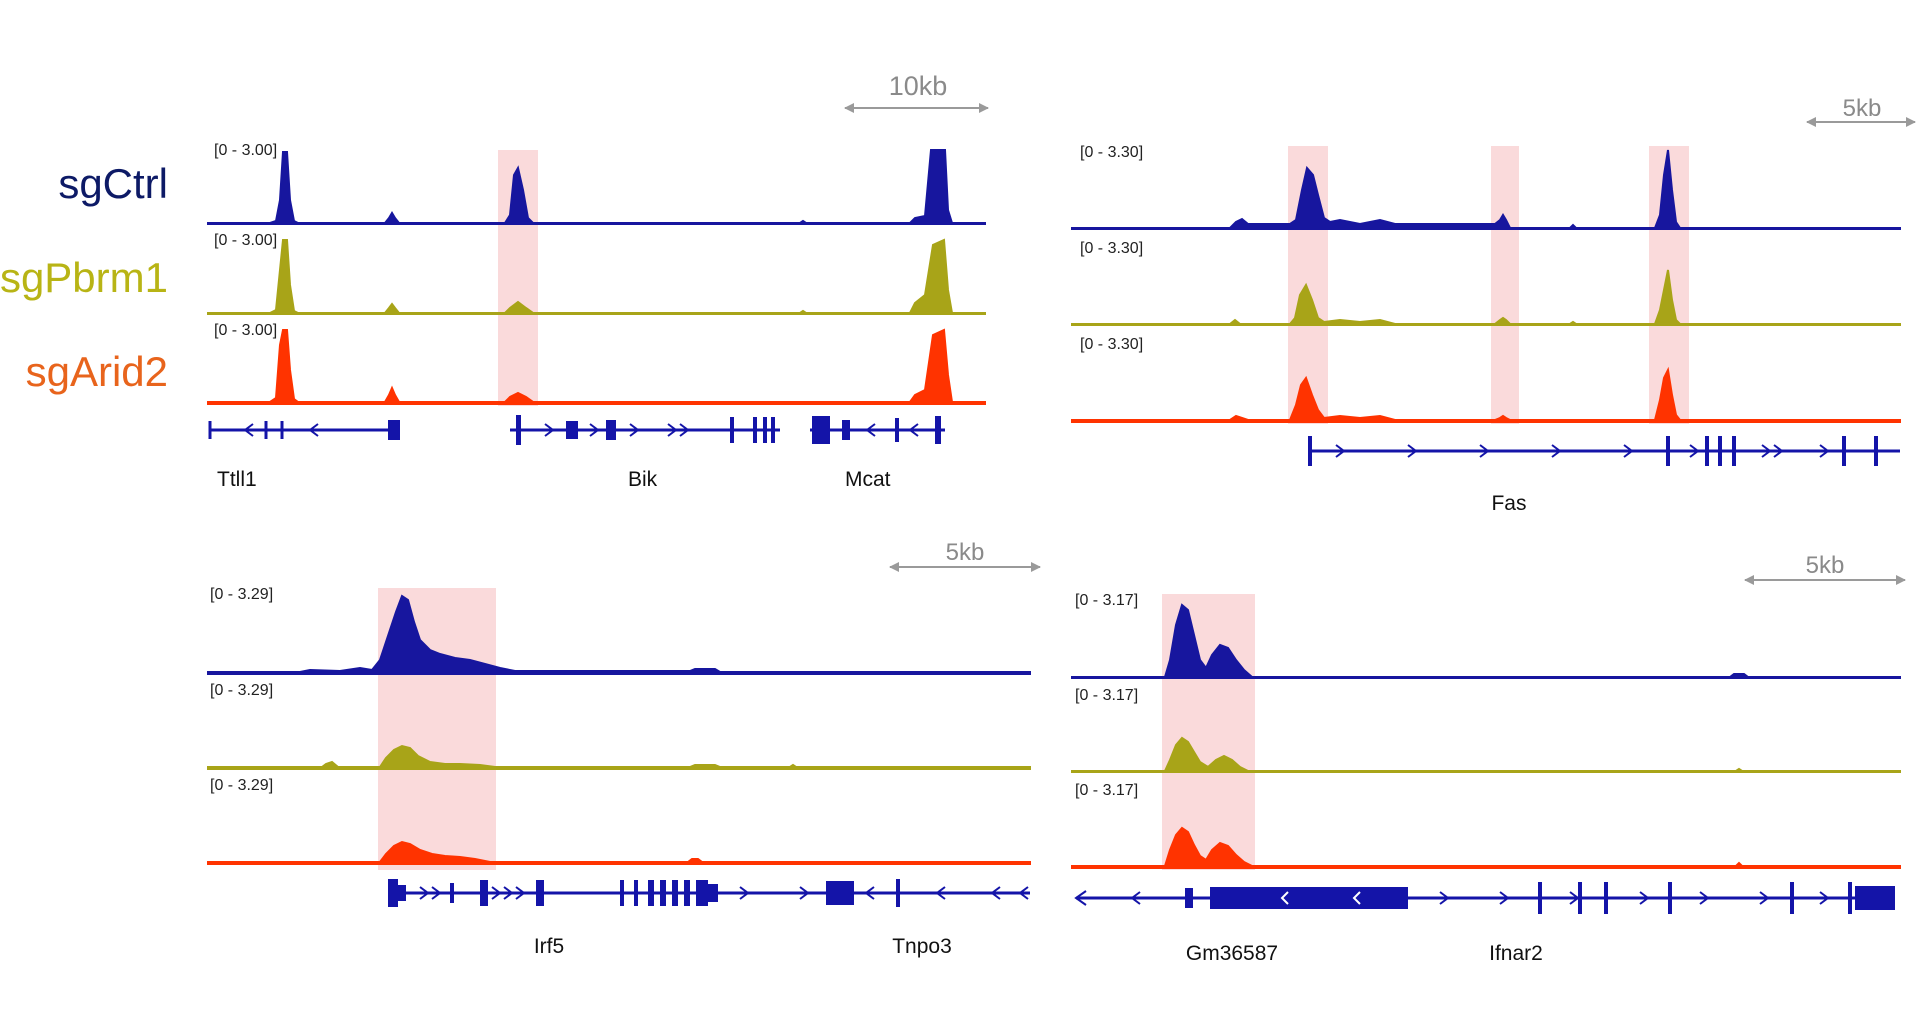  I want to click on gene-label-ifnar2: Ifnar2, so click(1516, 953).